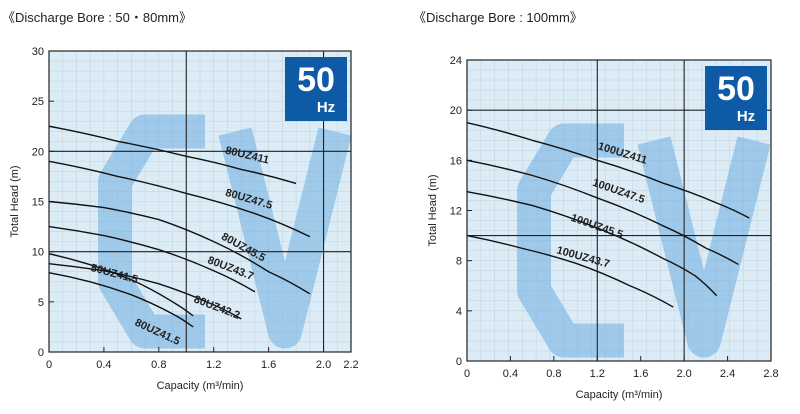 This screenshot has height=414, width=800. Describe the element at coordinates (38, 203) in the screenshot. I see `y-tick-label: 15` at that location.